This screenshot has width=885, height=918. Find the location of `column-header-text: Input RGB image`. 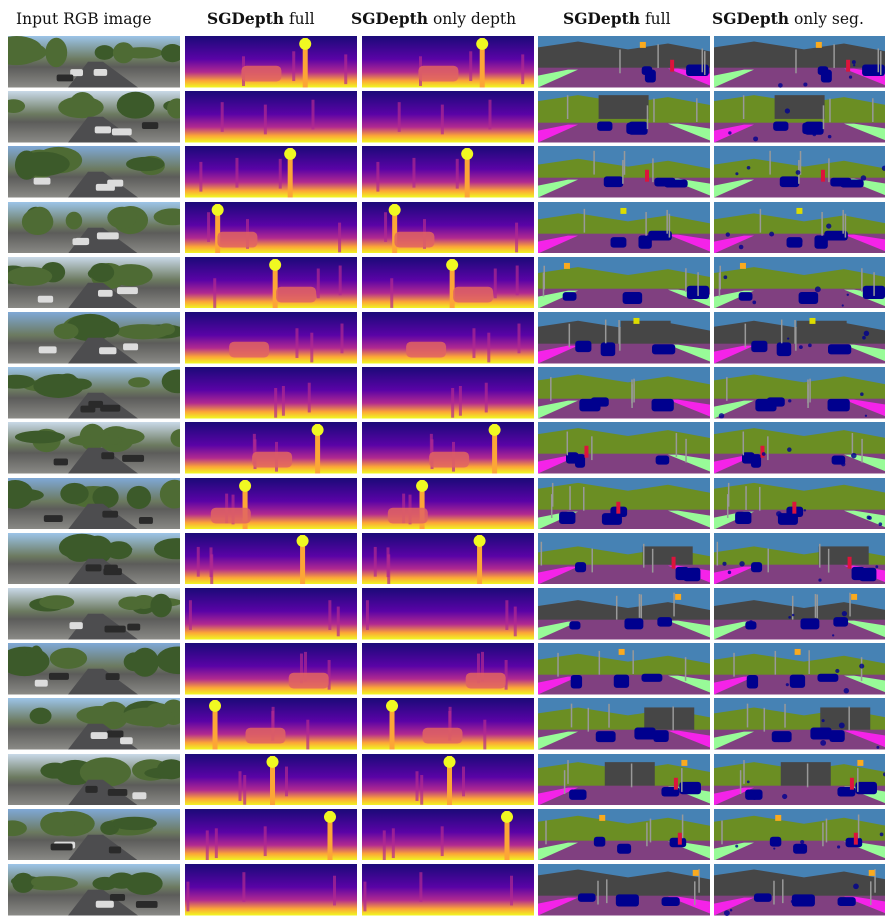

column-header-text: Input RGB image is located at coordinates (84, 19).